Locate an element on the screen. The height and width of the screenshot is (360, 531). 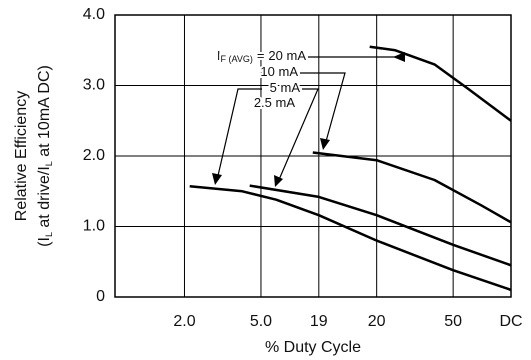
series-name: 10 mA is located at coordinates (279, 71).